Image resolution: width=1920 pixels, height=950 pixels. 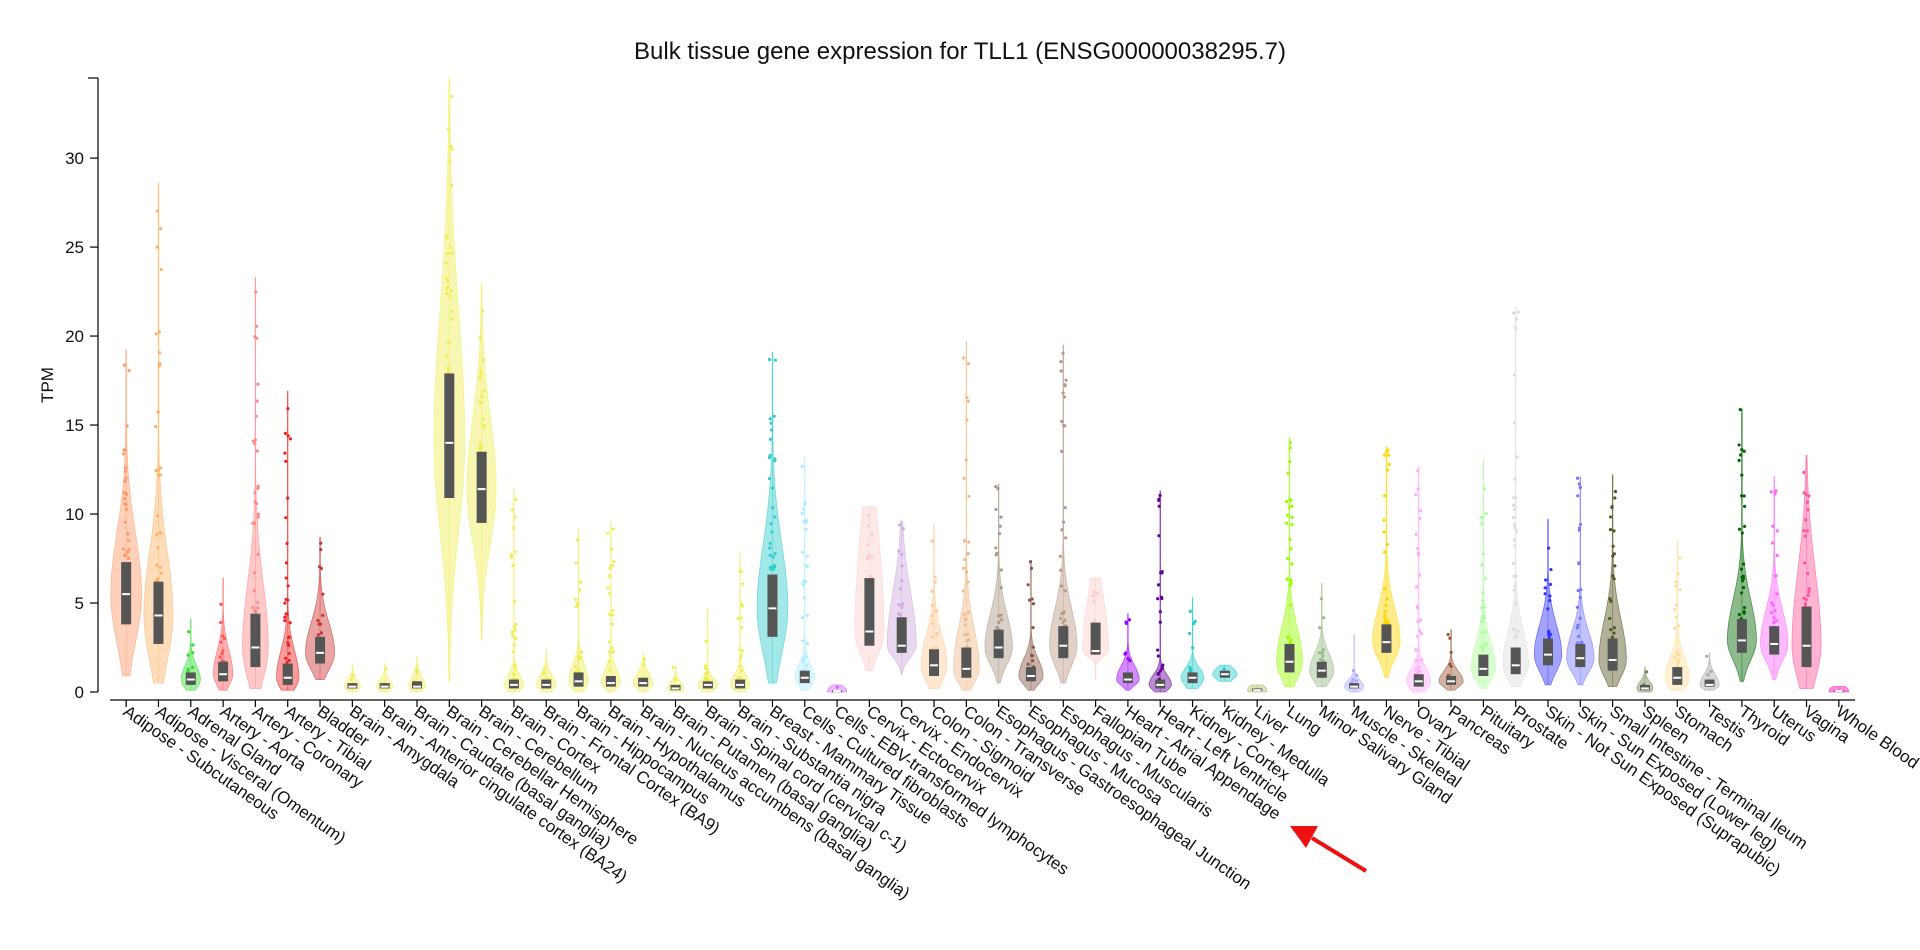 What do you see at coordinates (1339, 854) in the screenshot?
I see `annotation-arrow-shaft` at bounding box center [1339, 854].